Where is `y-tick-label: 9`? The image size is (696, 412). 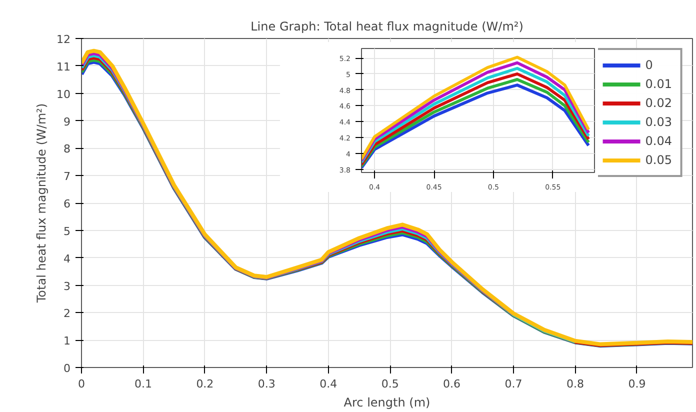 y-tick-label: 9 is located at coordinates (67, 121).